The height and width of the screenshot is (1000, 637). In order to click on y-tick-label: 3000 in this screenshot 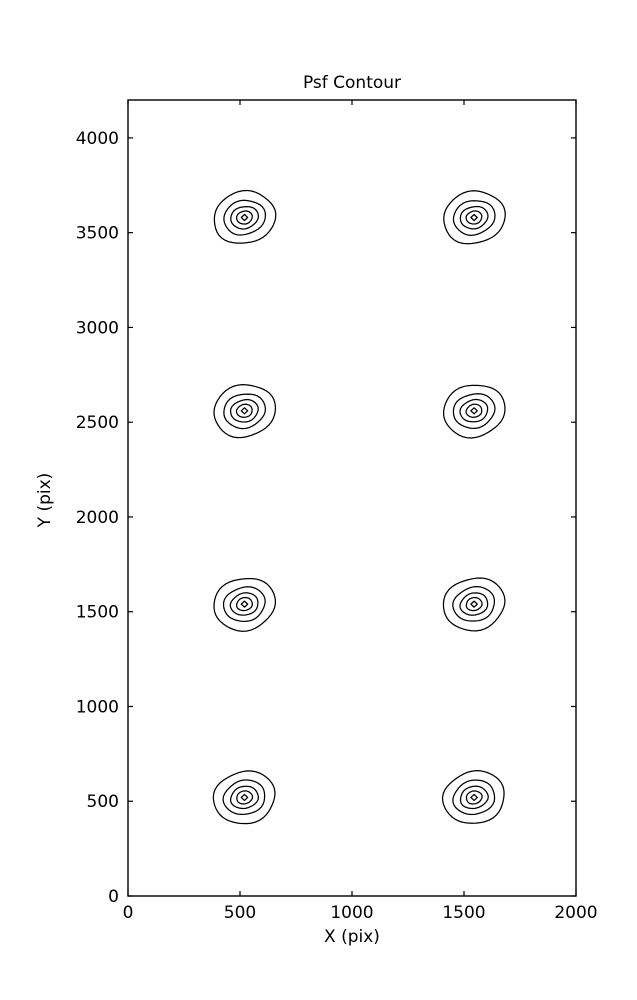, I will do `click(97, 328)`.